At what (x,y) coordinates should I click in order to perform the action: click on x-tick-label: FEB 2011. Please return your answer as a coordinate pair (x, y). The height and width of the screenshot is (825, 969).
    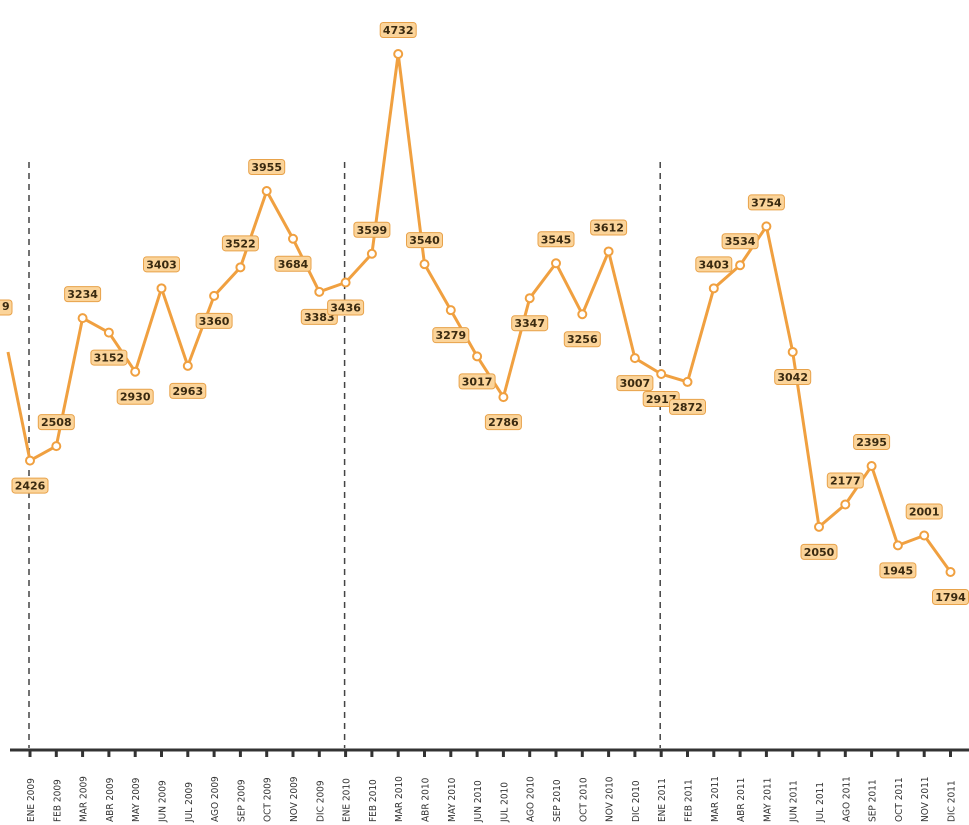
    Looking at the image, I should click on (689, 800).